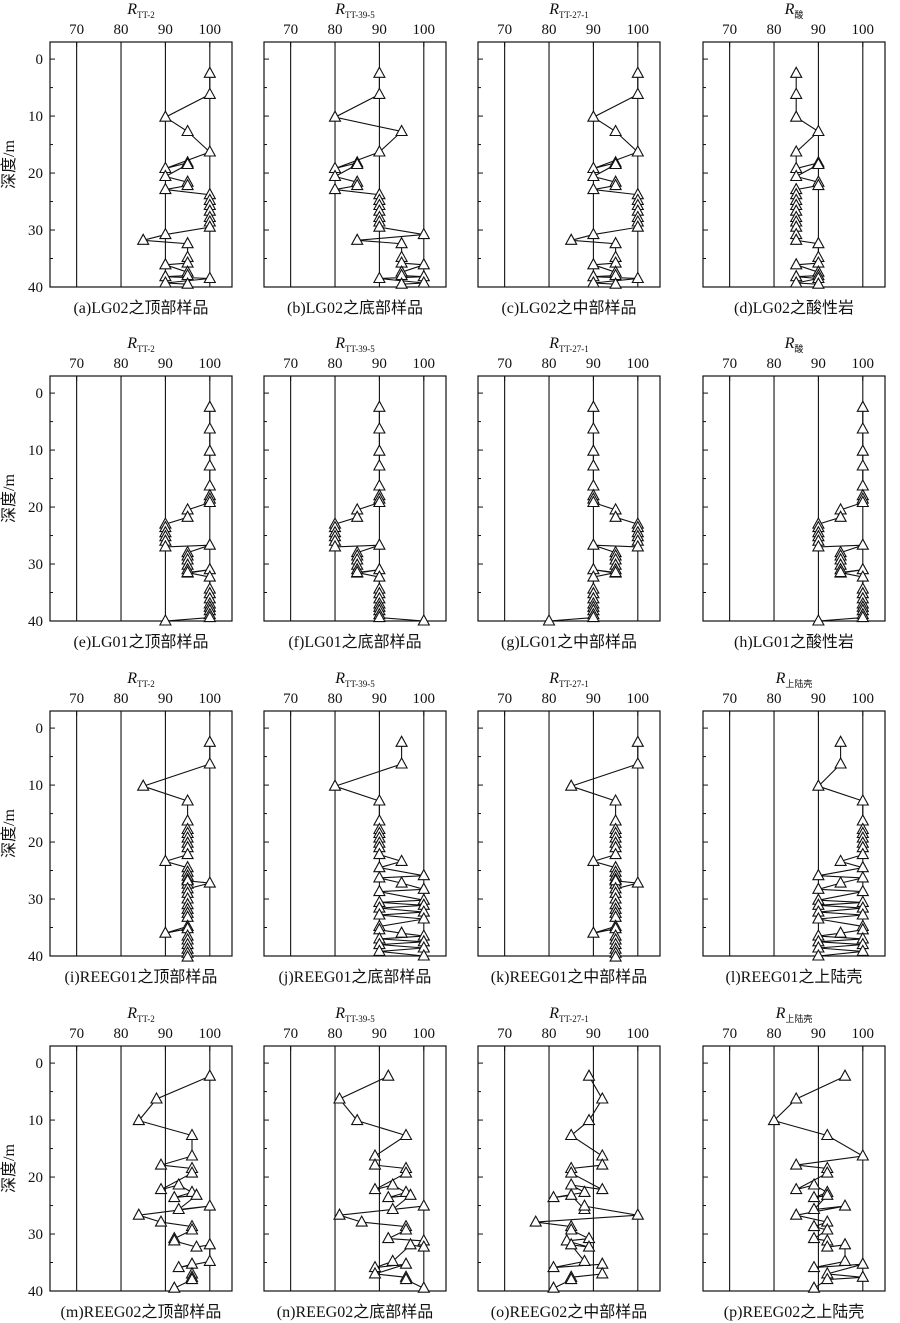 Image resolution: width=900 pixels, height=1323 pixels. Describe the element at coordinates (40, 729) in the screenshot. I see `y-tick-label: 0` at that location.